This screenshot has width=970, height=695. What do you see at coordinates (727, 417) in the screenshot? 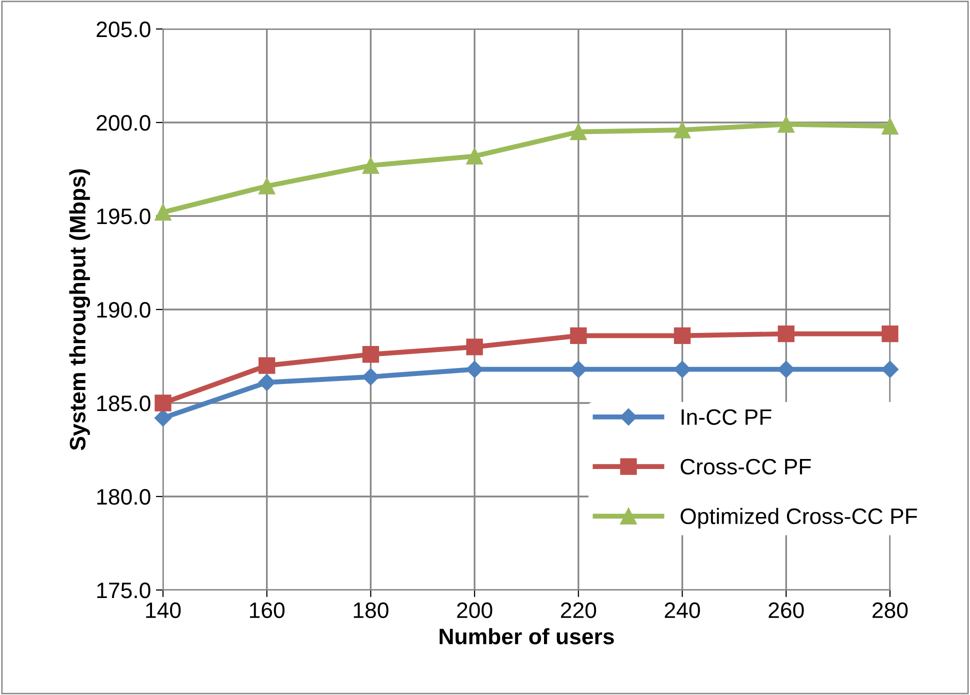
I see `legend-label: In-CC PF` at bounding box center [727, 417].